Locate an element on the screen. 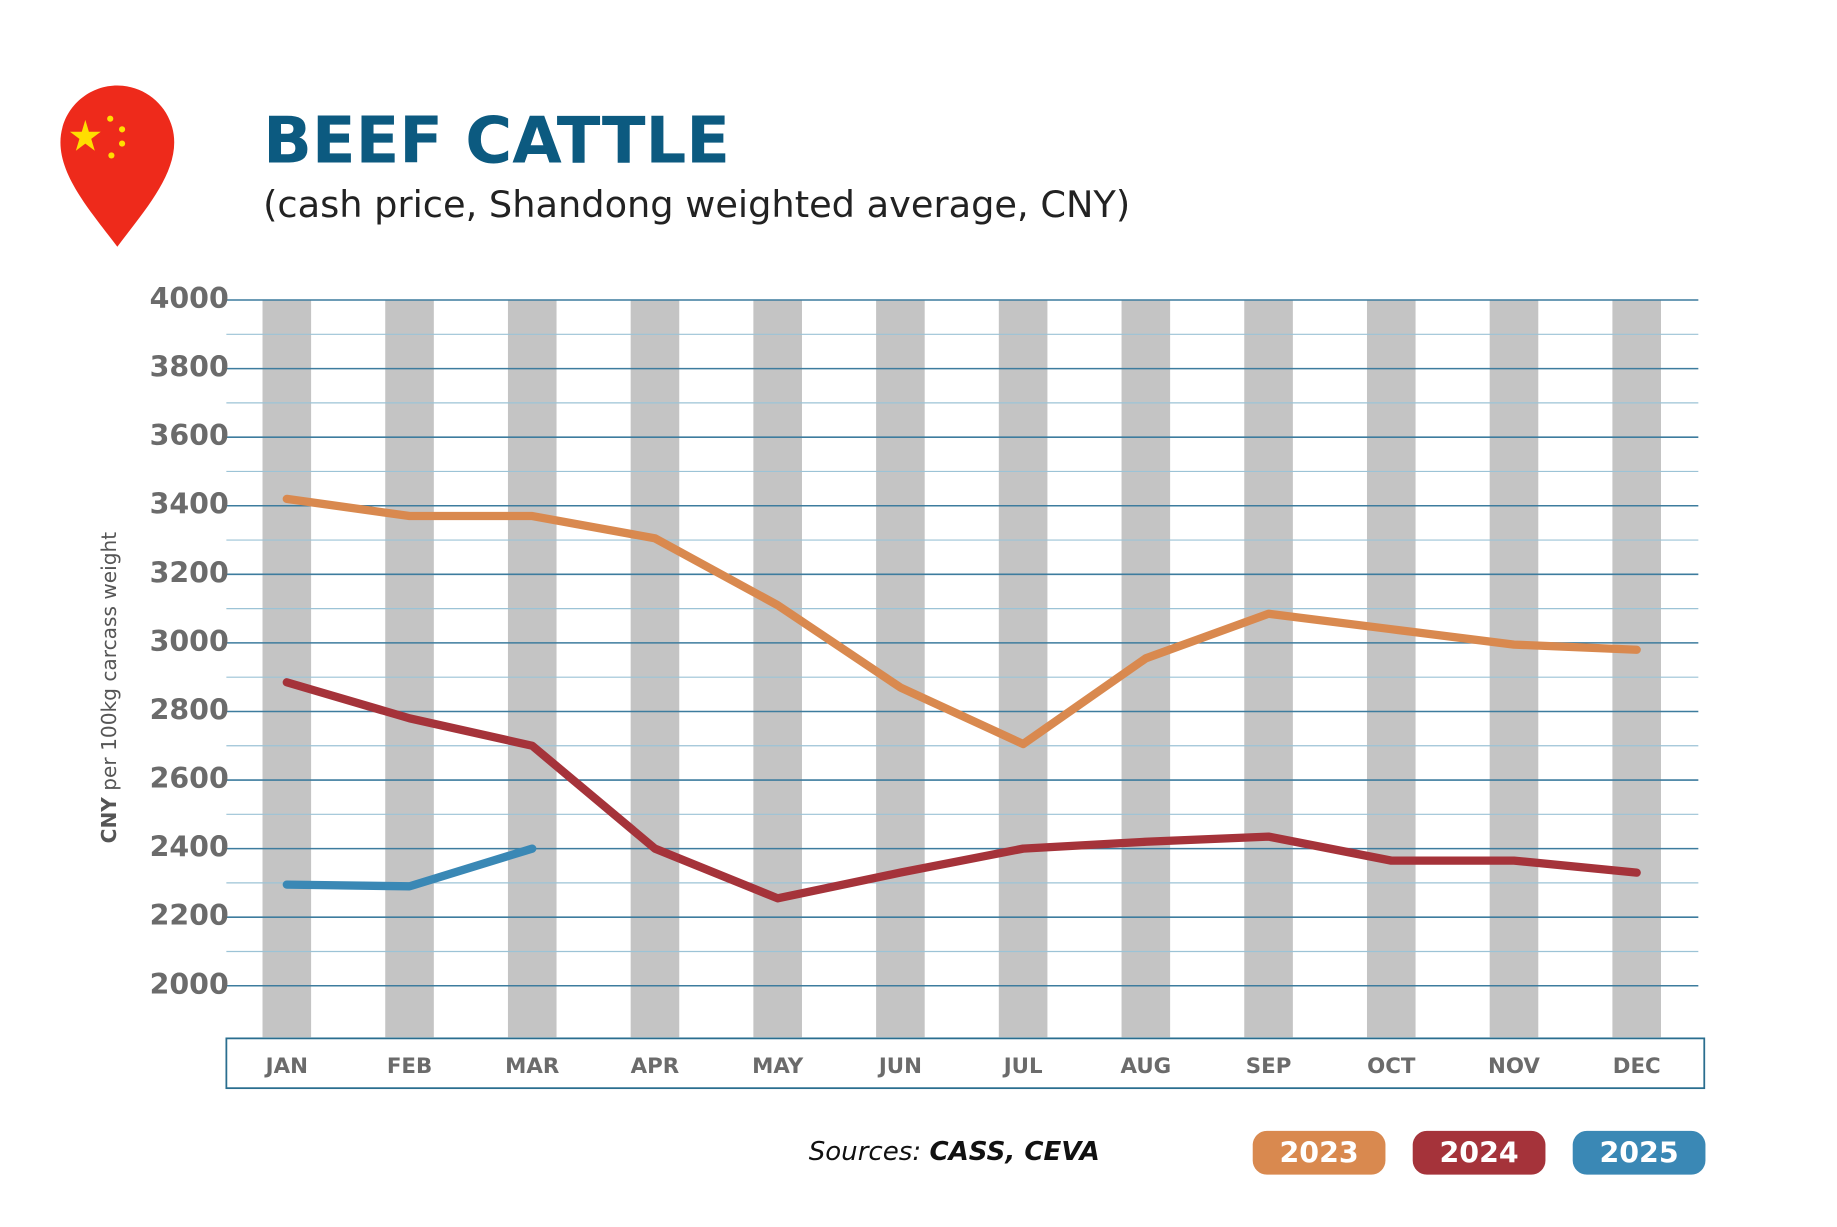 This screenshot has height=1227, width=1837. y-axis-label: CNY per 100kg carcass weight is located at coordinates (109, 688).